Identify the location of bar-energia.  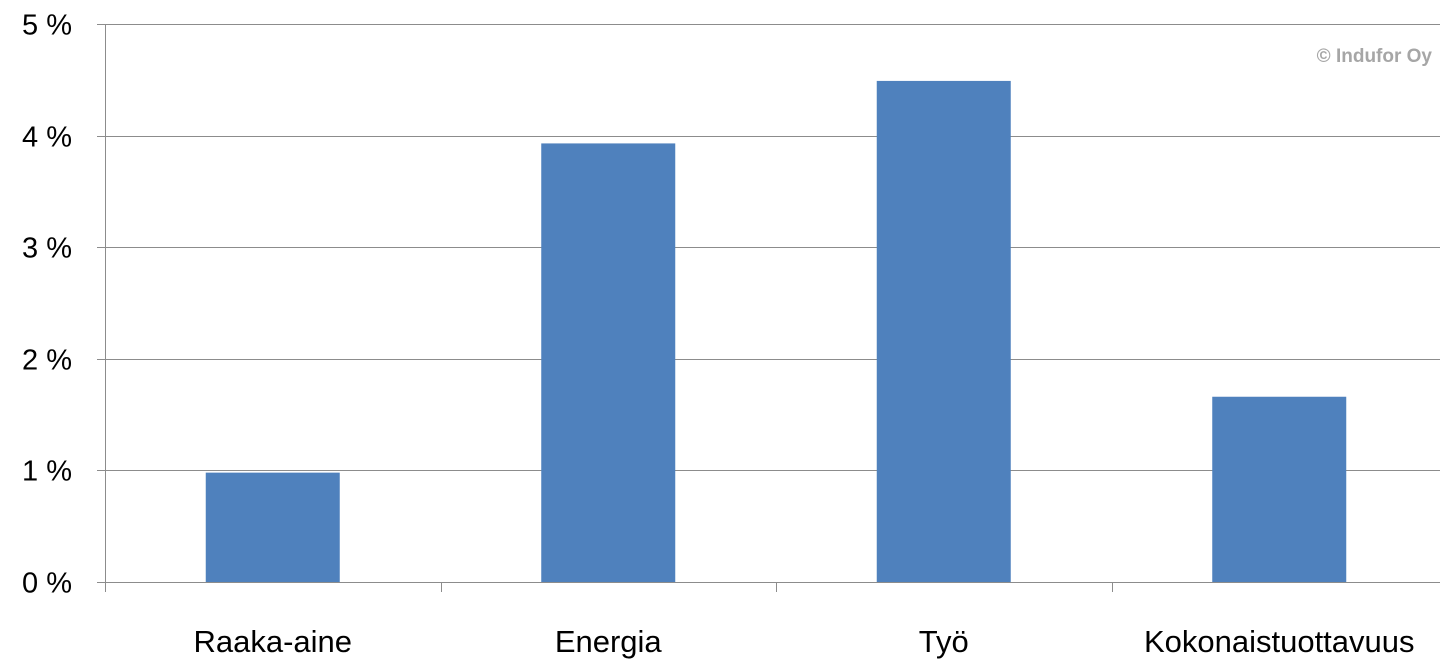
(608, 363).